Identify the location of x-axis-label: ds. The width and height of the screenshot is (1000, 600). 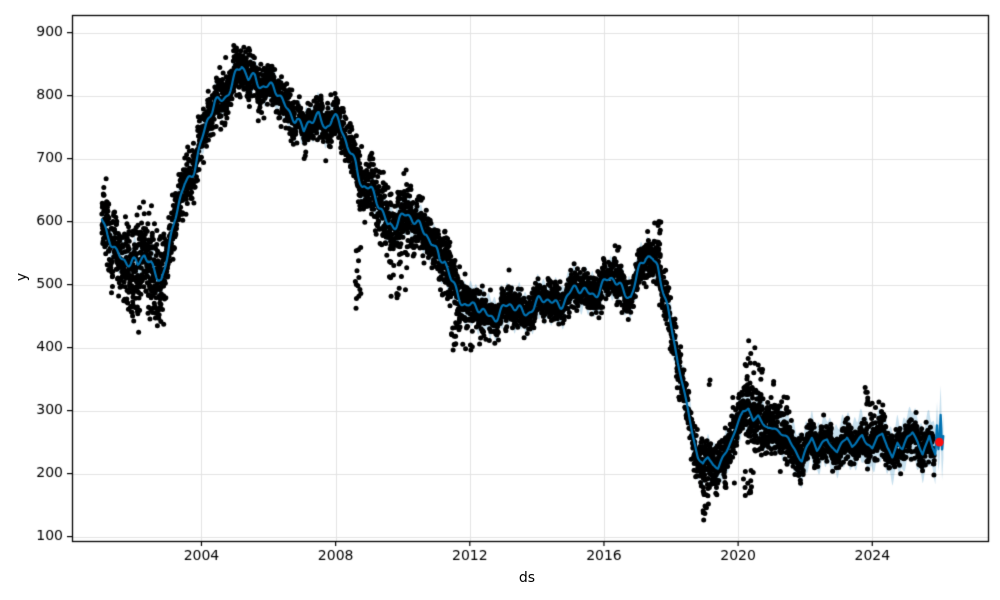
(527, 578).